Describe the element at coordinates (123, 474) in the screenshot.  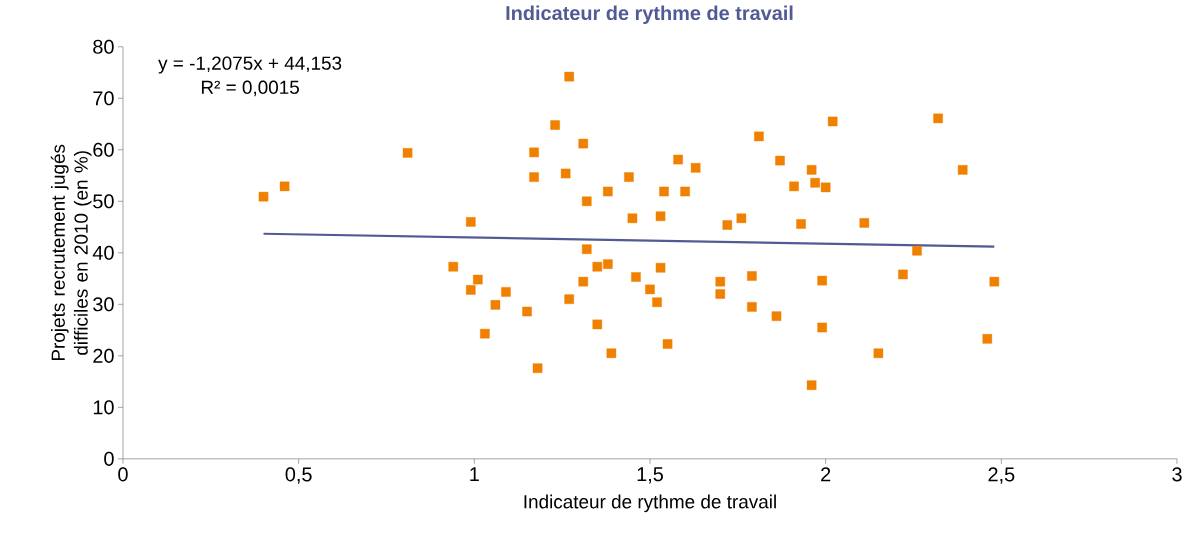
I see `x-tick-label: 0` at that location.